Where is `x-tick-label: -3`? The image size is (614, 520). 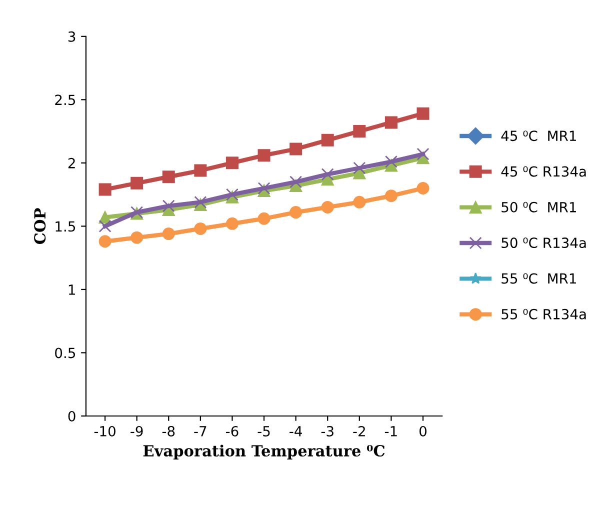 x-tick-label: -3 is located at coordinates (327, 431).